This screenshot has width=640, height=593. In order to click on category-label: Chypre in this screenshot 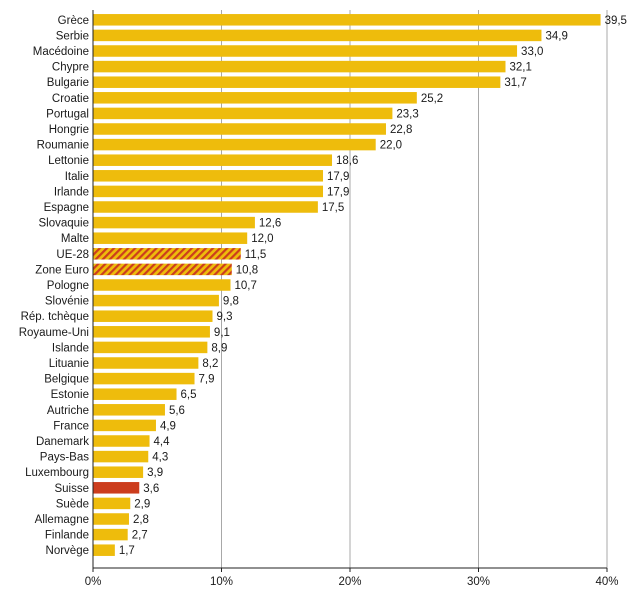, I will do `click(70, 68)`.